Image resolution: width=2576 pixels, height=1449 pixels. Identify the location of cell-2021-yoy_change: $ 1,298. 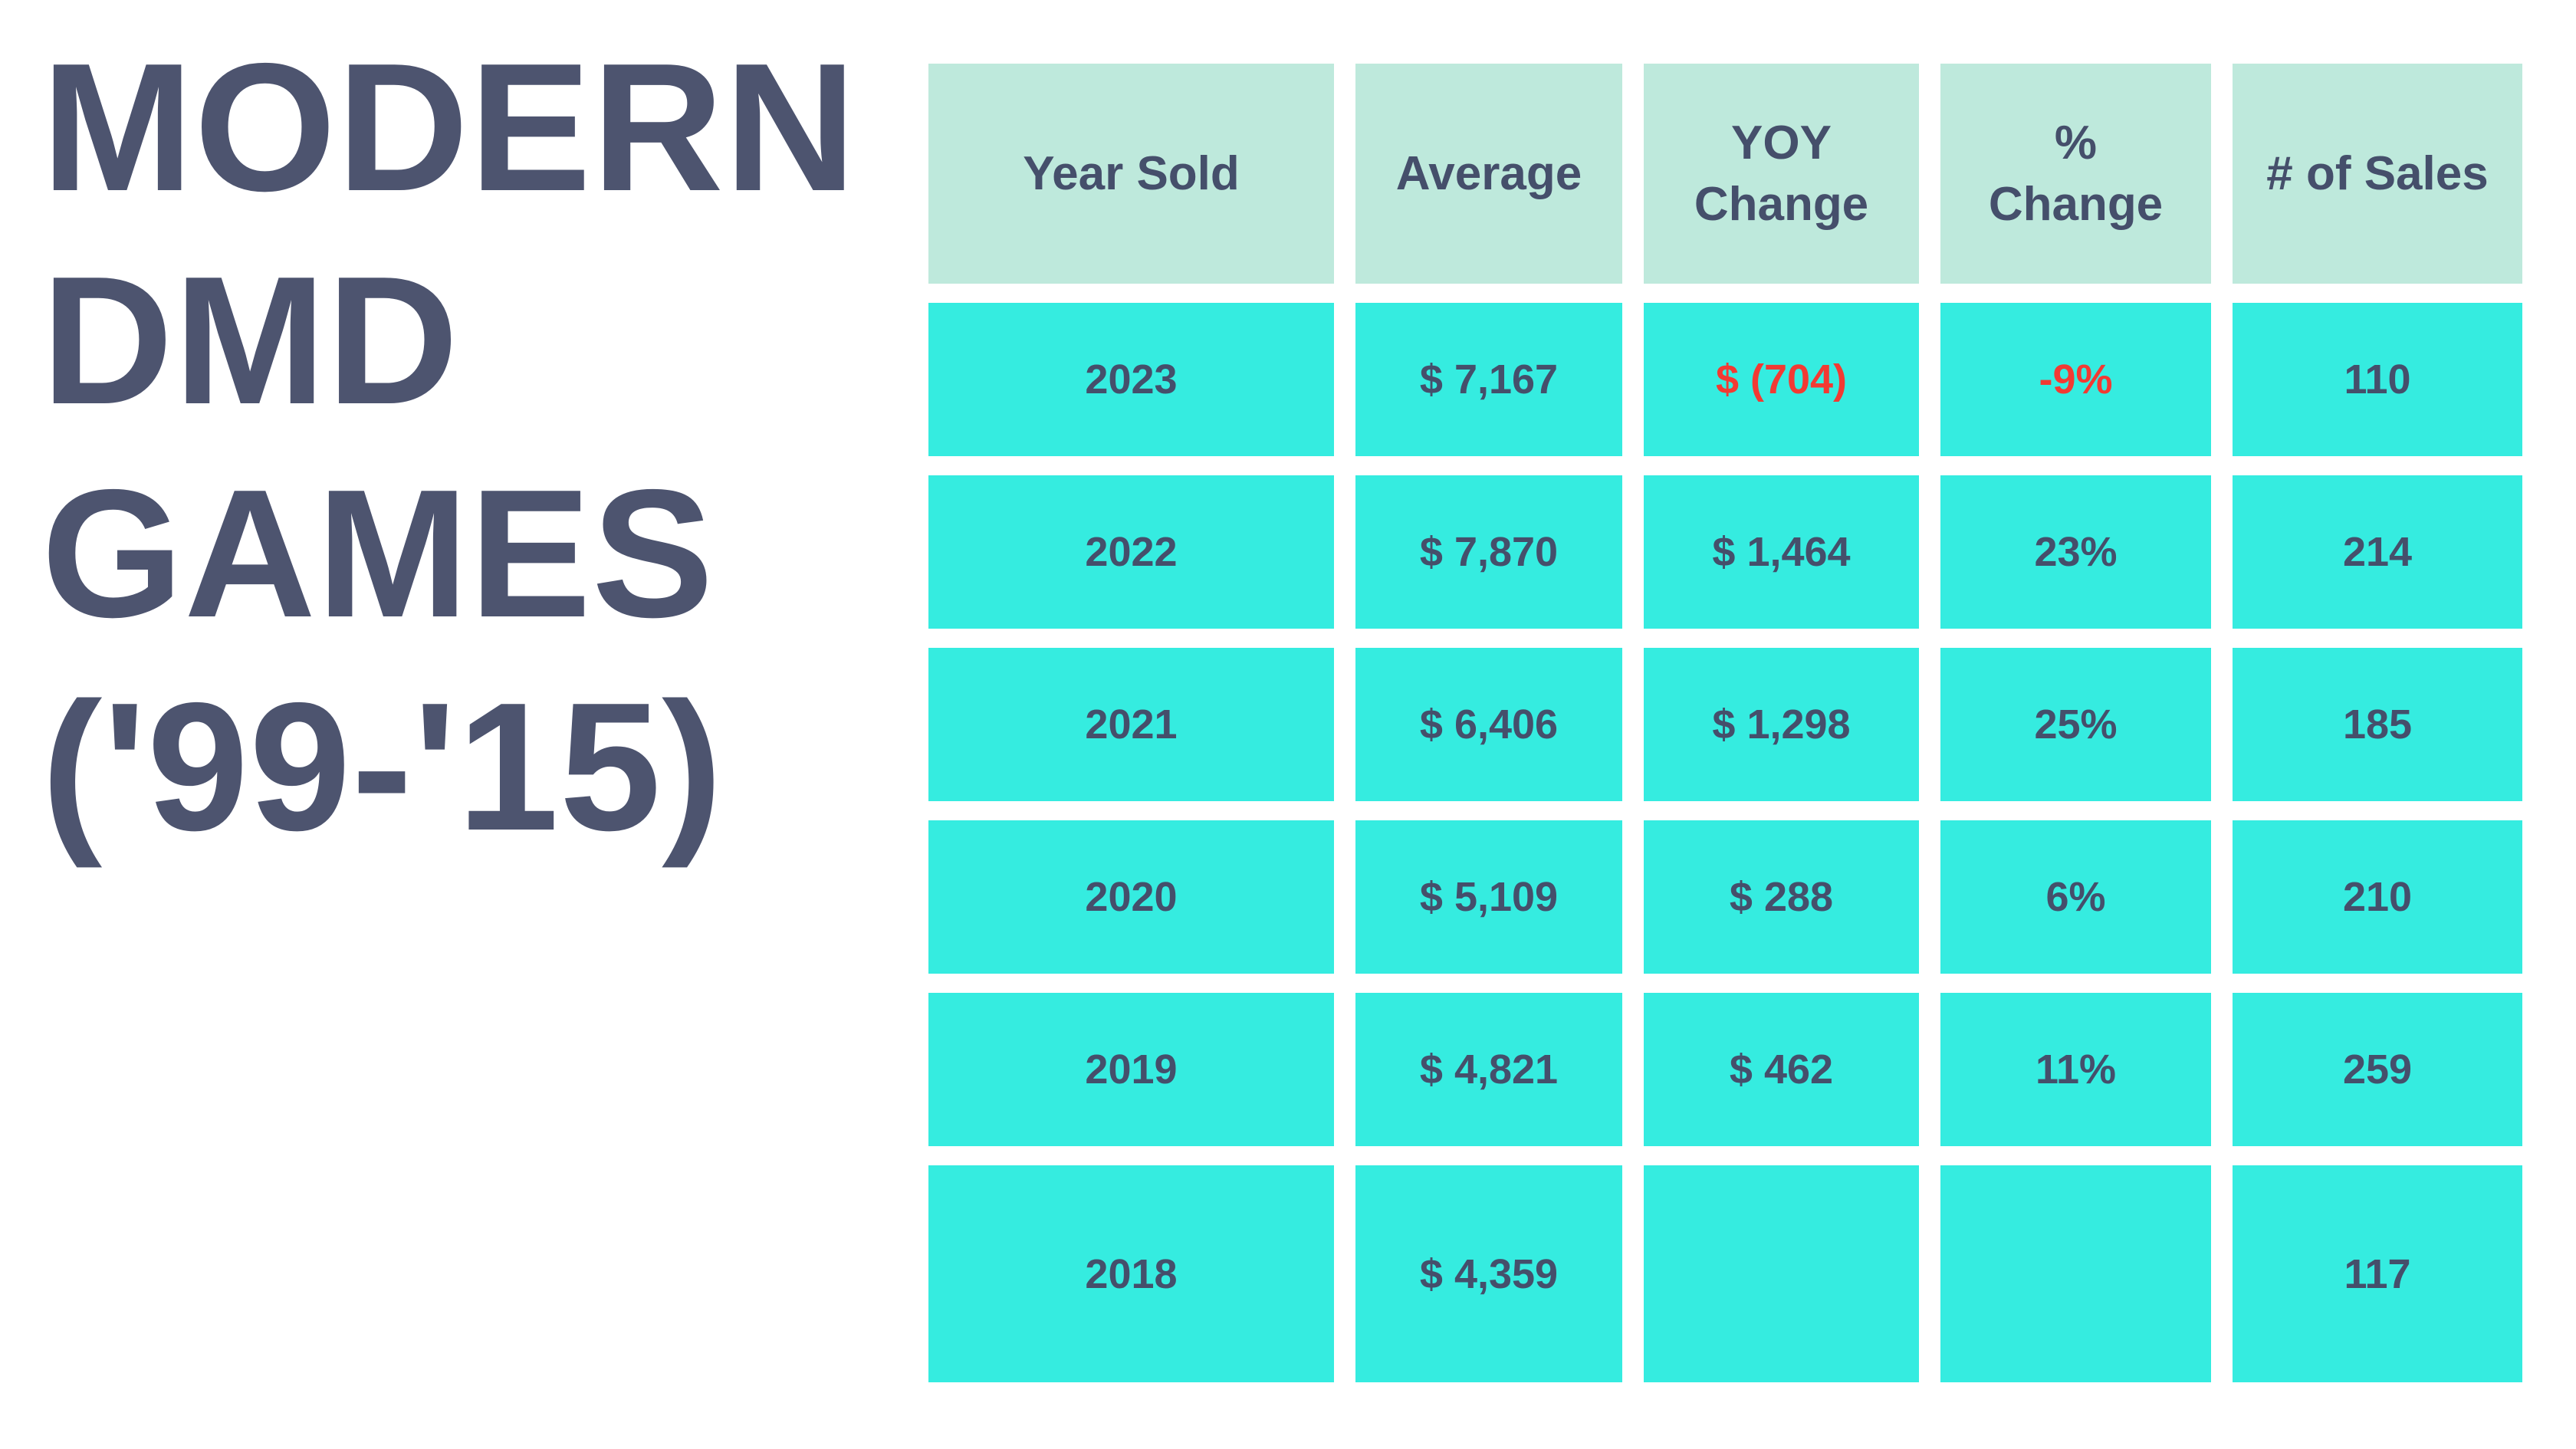
(1781, 724).